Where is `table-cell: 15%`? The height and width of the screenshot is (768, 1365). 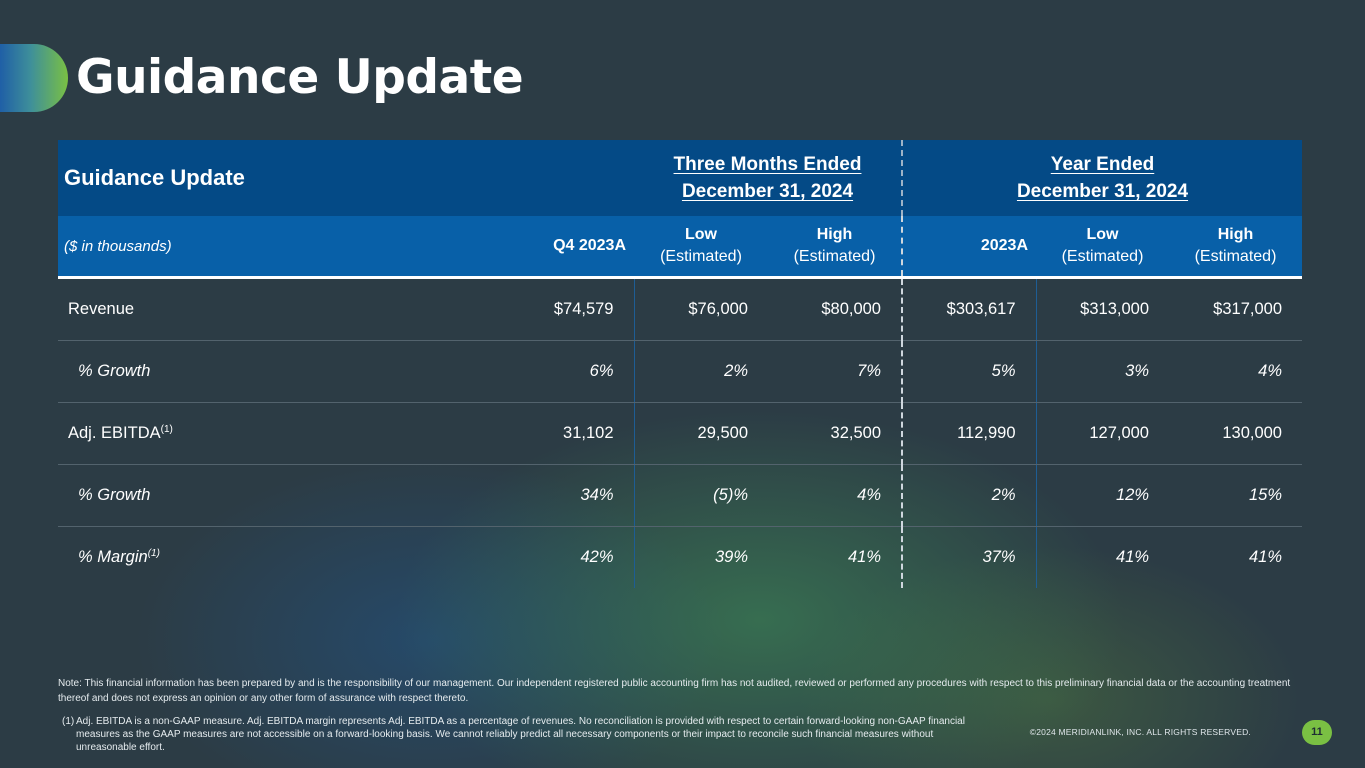
table-cell: 15% is located at coordinates (1235, 495).